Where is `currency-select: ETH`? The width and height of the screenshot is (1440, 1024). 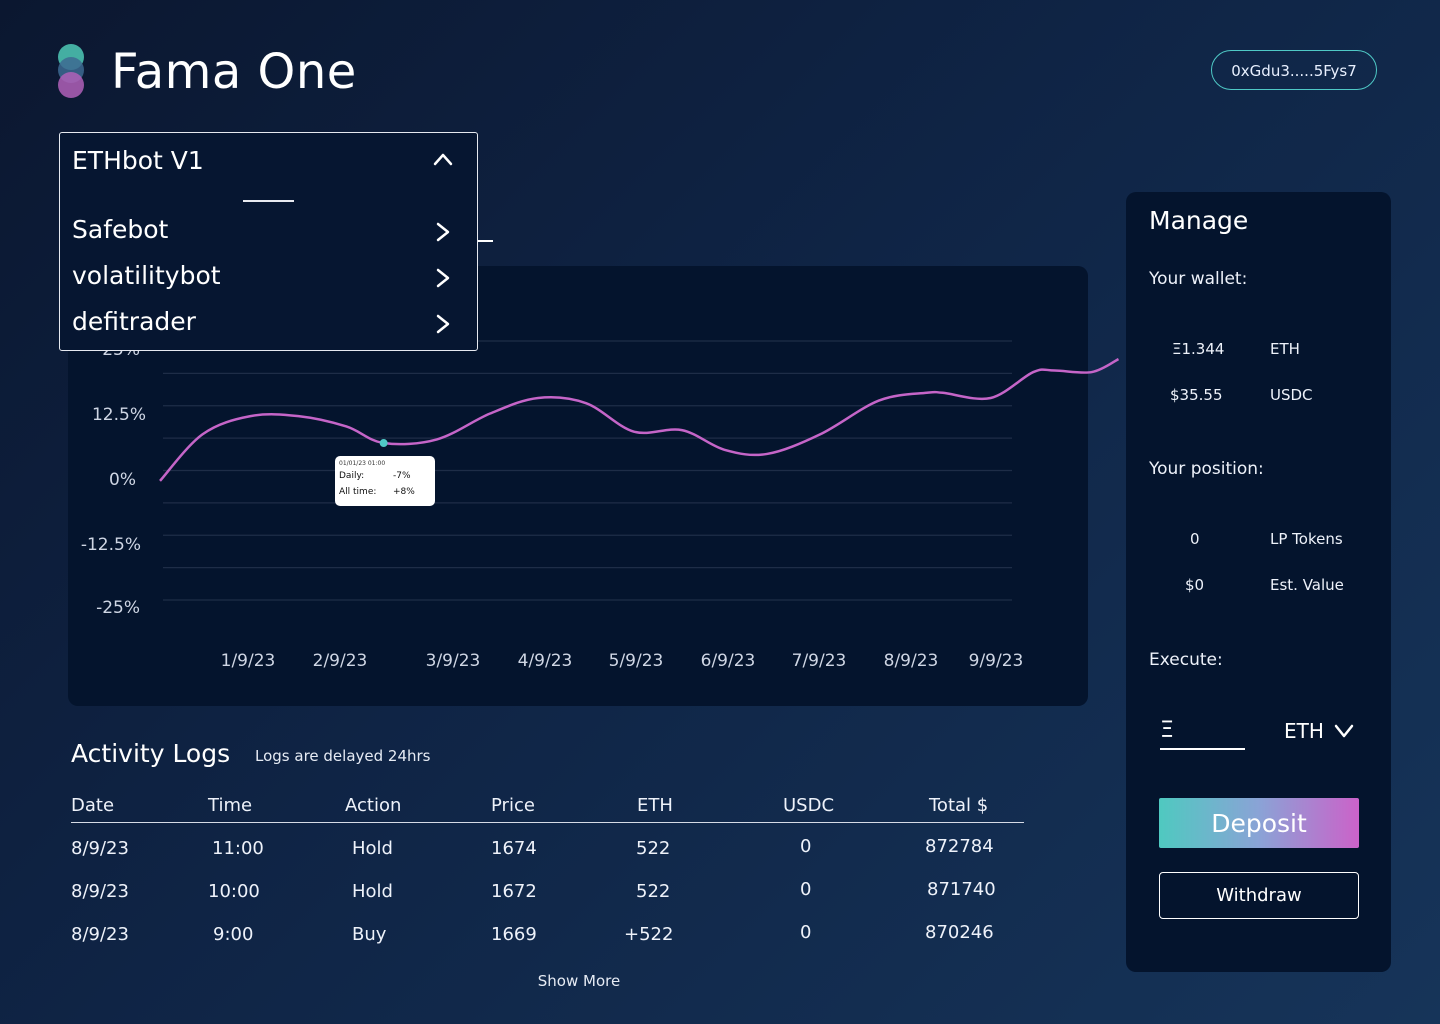 currency-select: ETH is located at coordinates (1304, 731).